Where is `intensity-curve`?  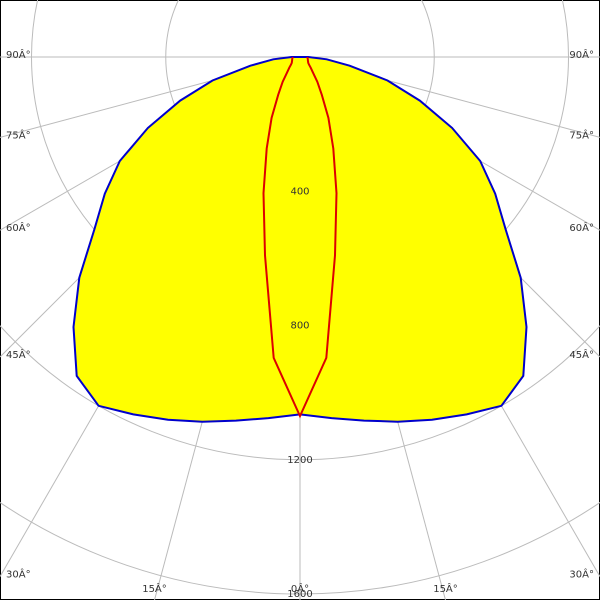 intensity-curve is located at coordinates (300, 238).